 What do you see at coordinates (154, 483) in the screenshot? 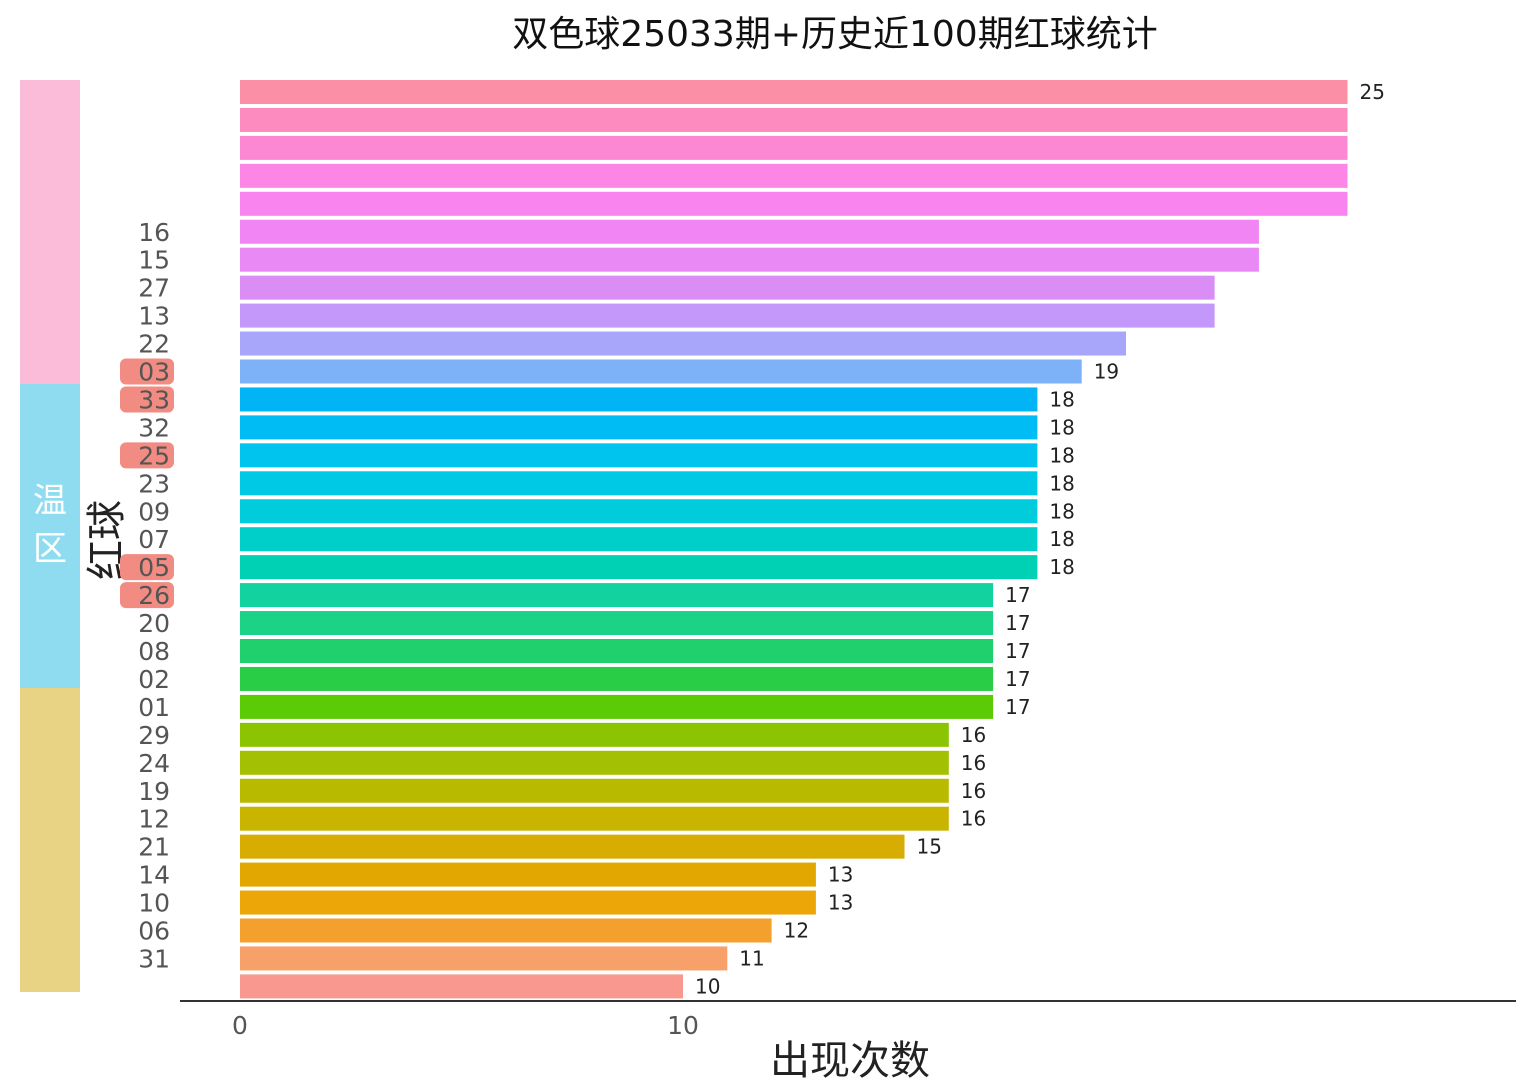
I see `y-tick-label: 23` at bounding box center [154, 483].